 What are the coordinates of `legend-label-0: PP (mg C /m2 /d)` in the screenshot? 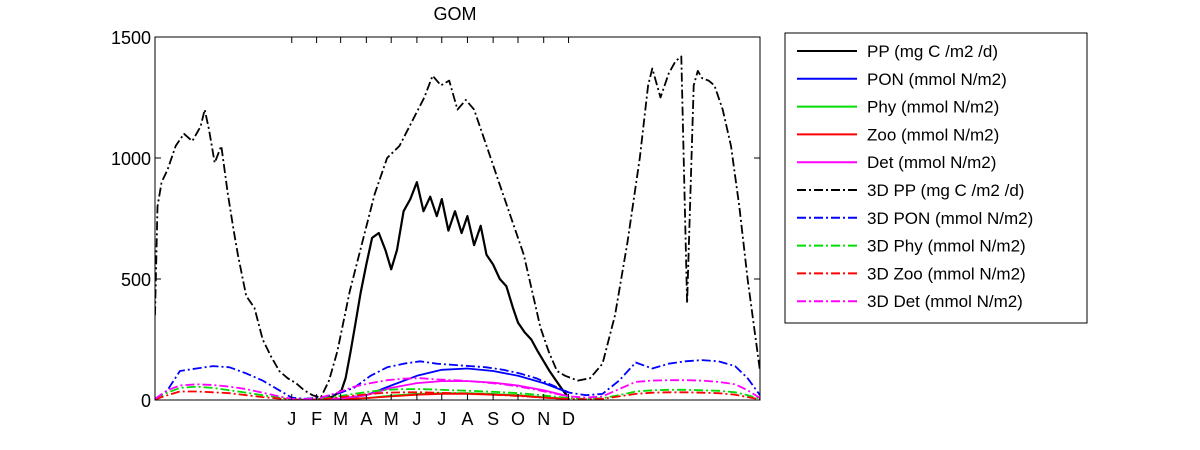 It's located at (932, 51).